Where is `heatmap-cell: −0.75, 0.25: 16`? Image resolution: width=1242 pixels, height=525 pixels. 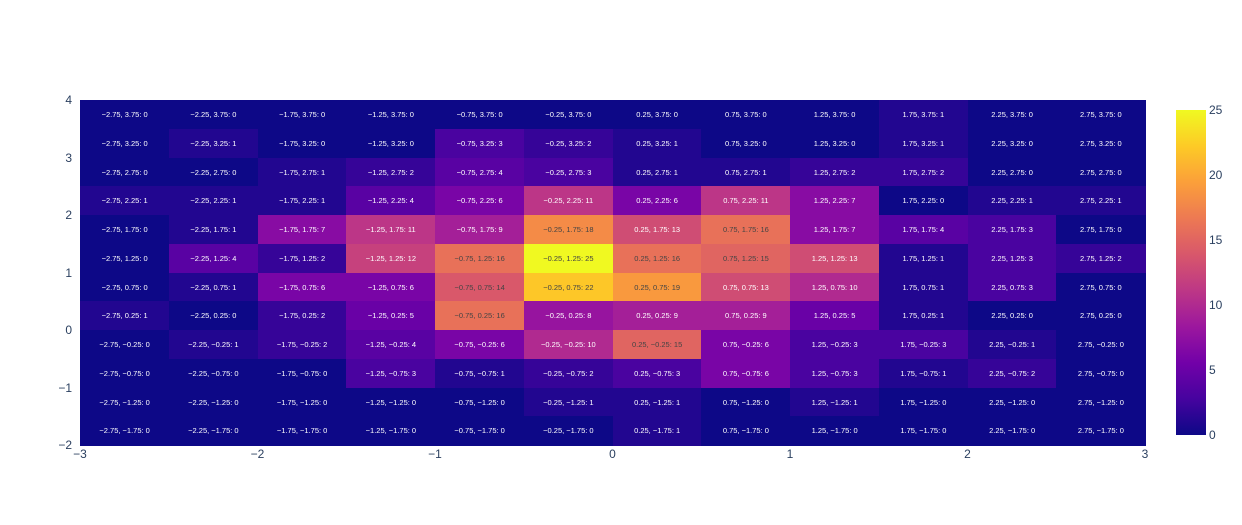
heatmap-cell: −0.75, 0.25: 16 is located at coordinates (480, 316).